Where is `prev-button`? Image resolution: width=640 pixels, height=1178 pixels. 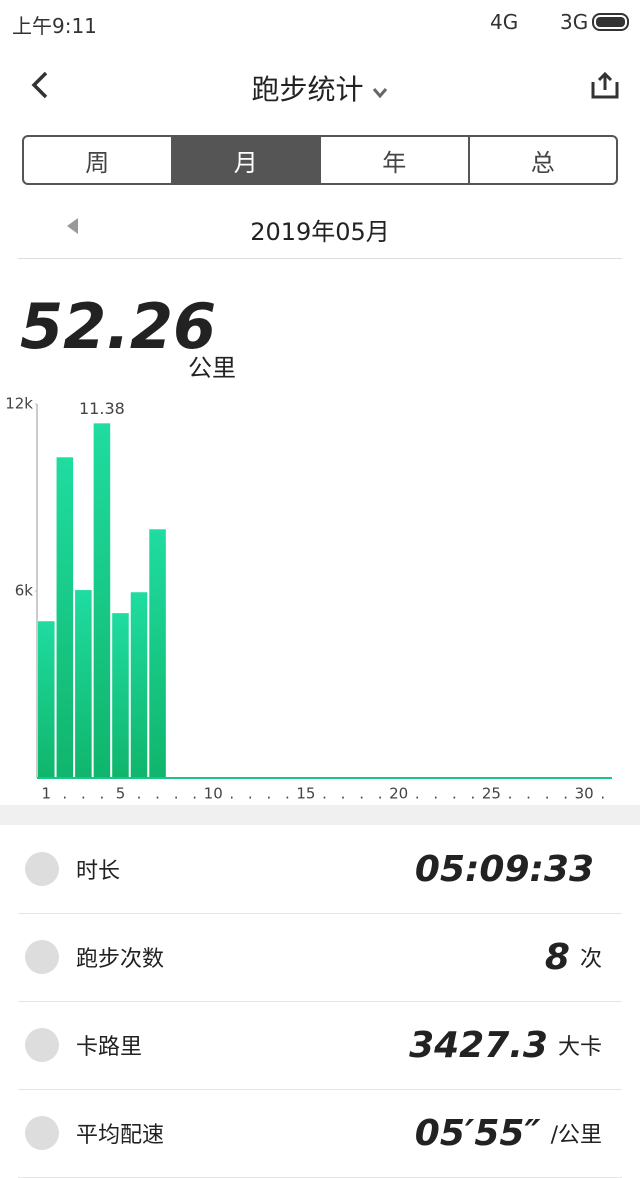
prev-button is located at coordinates (72, 226).